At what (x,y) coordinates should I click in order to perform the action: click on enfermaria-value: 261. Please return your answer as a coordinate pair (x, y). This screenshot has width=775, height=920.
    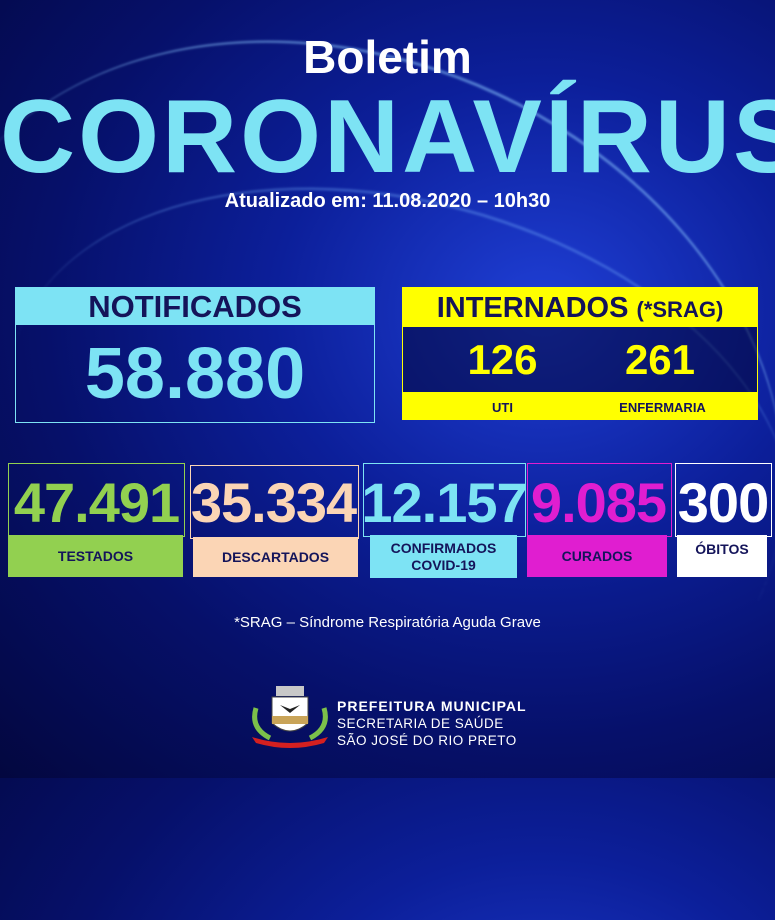
    Looking at the image, I should click on (660, 359).